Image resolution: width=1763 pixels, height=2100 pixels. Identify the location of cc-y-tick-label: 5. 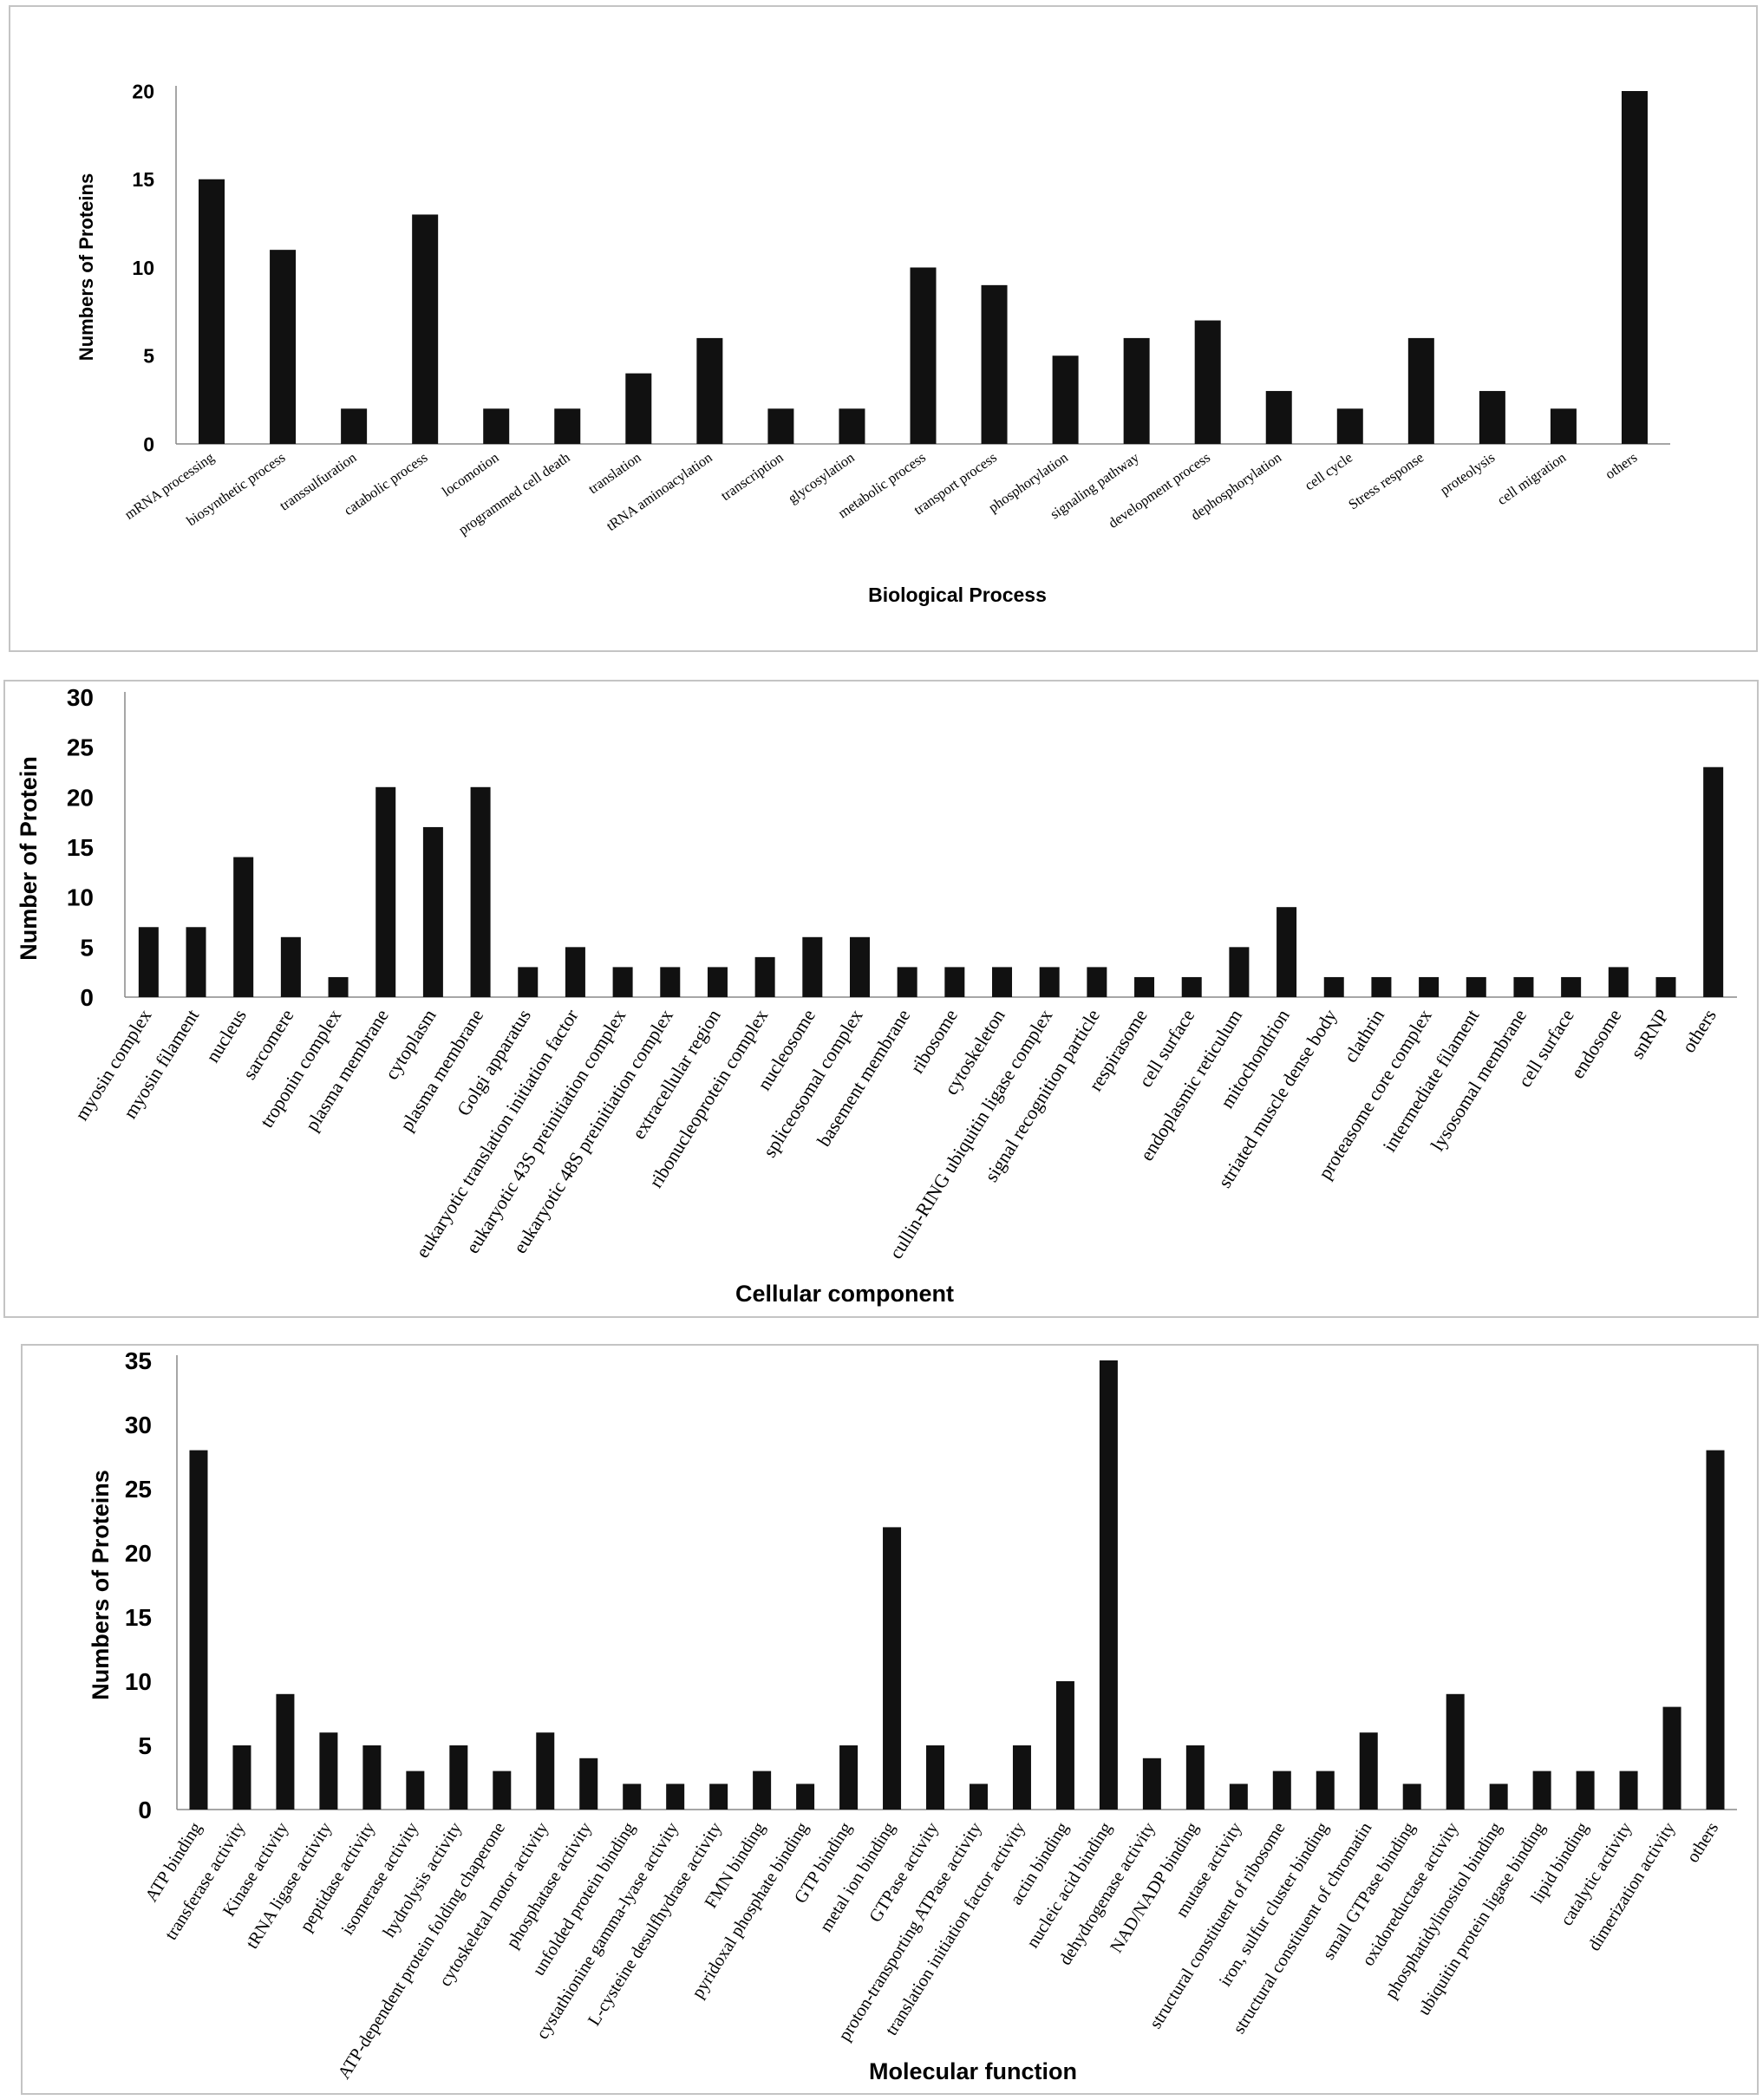
(87, 947).